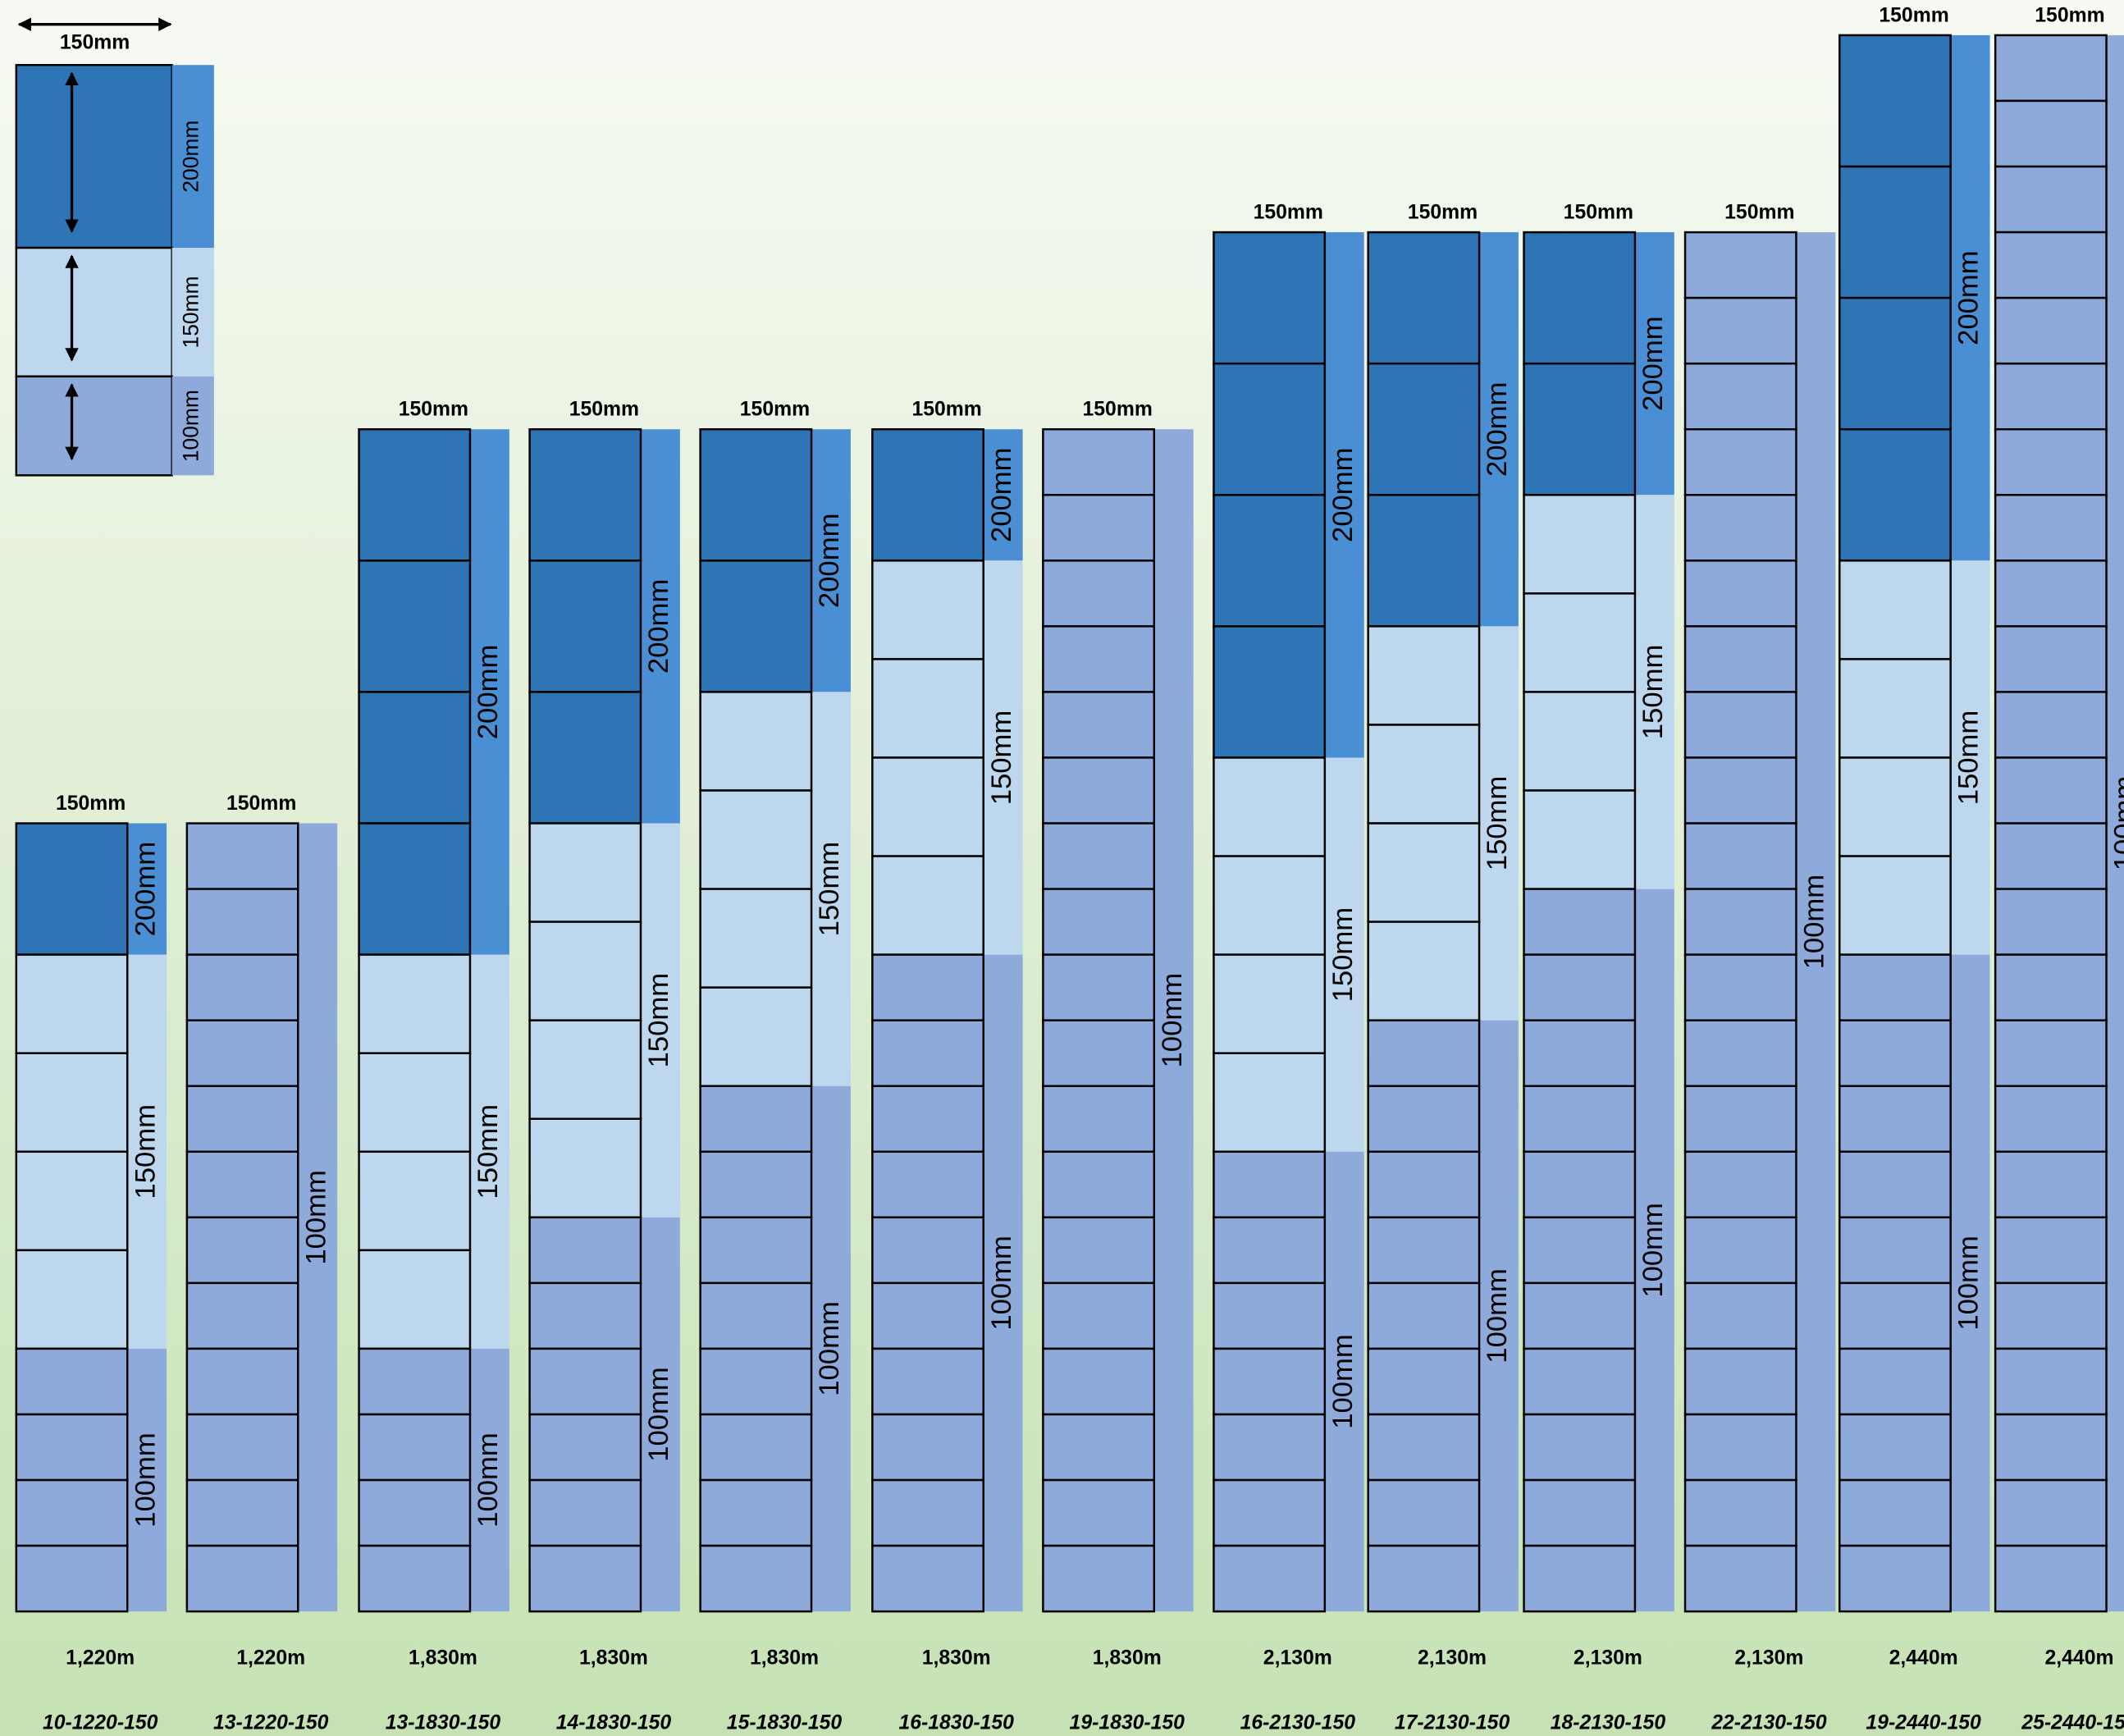 The height and width of the screenshot is (1736, 2124). I want to click on panel-code: 14-1830-150, so click(614, 1723).